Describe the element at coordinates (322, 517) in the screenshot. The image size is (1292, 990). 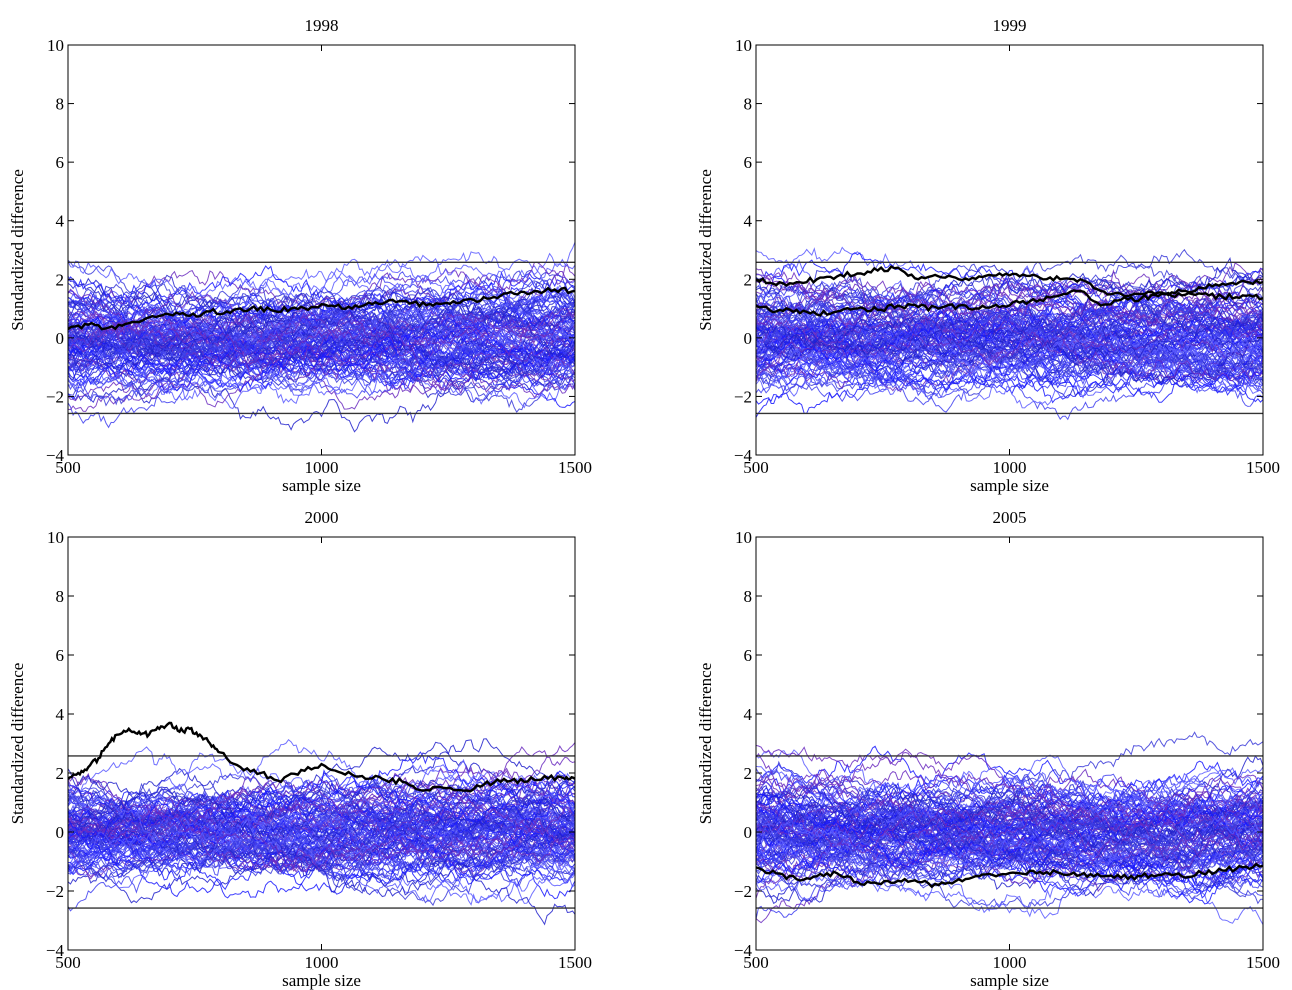
I see `chart-title: 2000` at that location.